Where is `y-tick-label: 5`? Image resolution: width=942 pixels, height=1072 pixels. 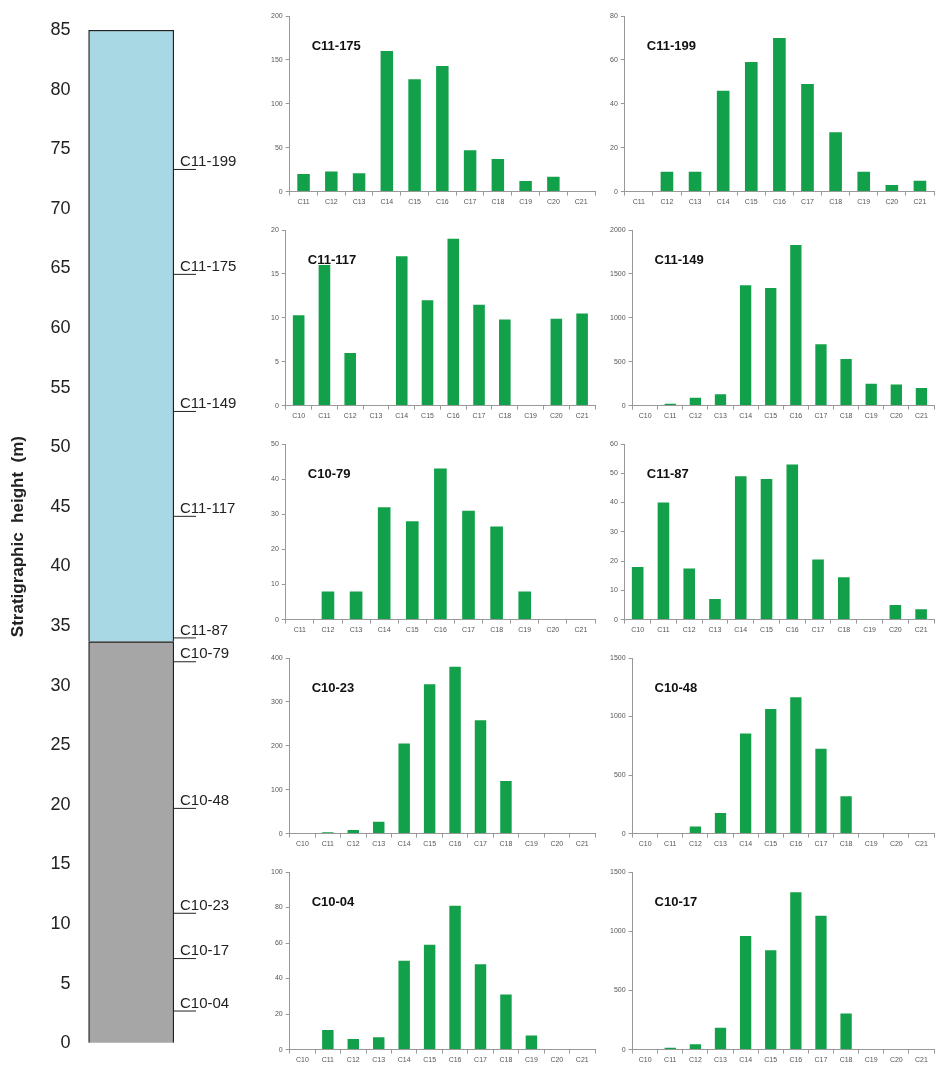
y-tick-label: 5 is located at coordinates (65, 982).